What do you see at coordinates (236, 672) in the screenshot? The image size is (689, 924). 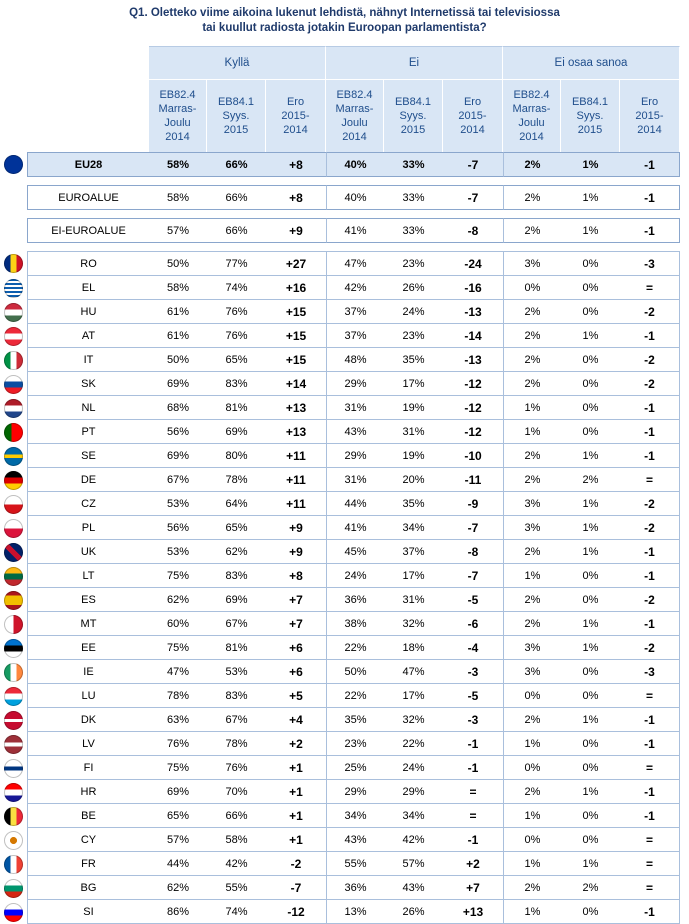 I see `value-cell: 53%` at bounding box center [236, 672].